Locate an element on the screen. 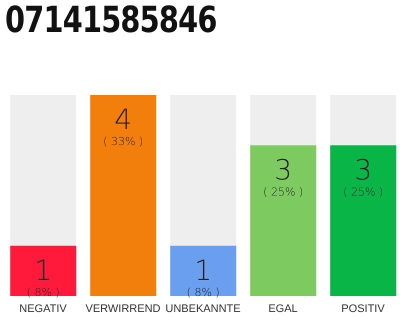  x-tick-label: EGAL is located at coordinates (283, 308).